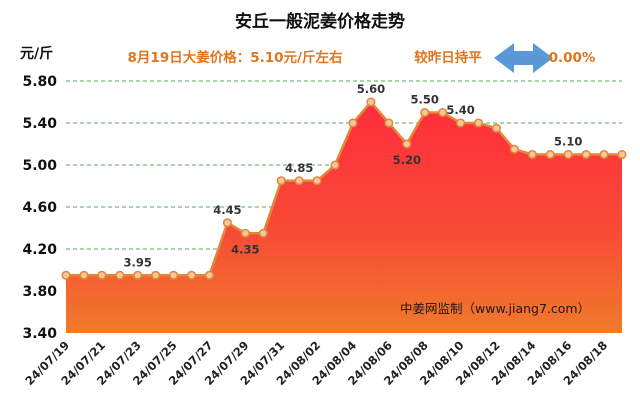  What do you see at coordinates (572, 58) in the screenshot?
I see `change-value: 0.00%` at bounding box center [572, 58].